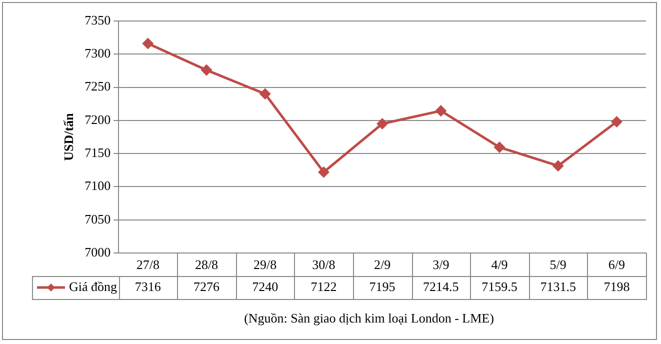 Image resolution: width=661 pixels, height=344 pixels. Describe the element at coordinates (206, 264) in the screenshot. I see `x-tick-label: 28/8` at that location.